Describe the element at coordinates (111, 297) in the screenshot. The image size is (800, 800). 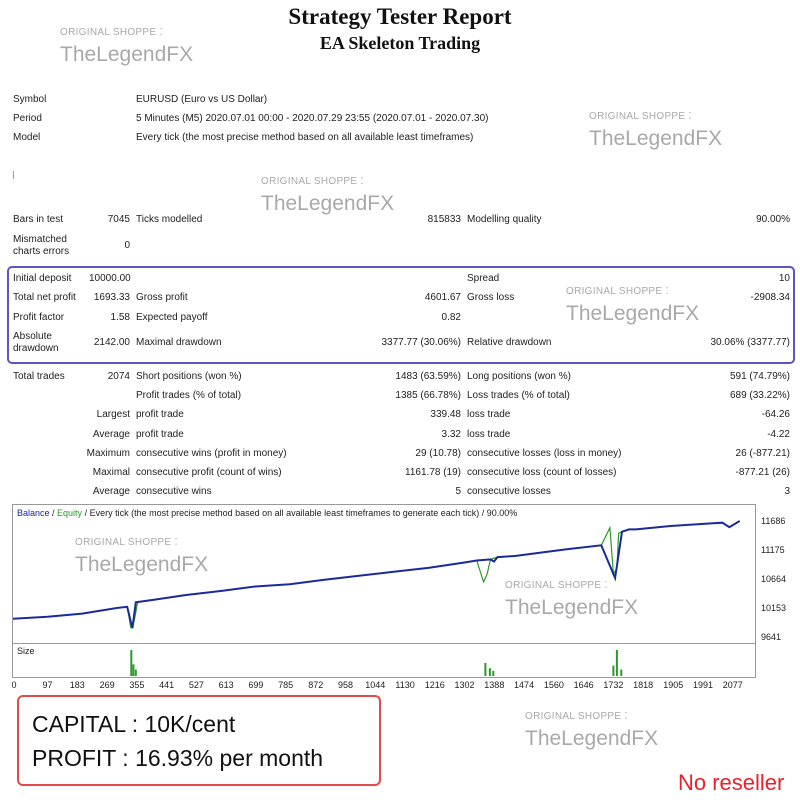
I see `net-profit-value: 1693.33` at that location.